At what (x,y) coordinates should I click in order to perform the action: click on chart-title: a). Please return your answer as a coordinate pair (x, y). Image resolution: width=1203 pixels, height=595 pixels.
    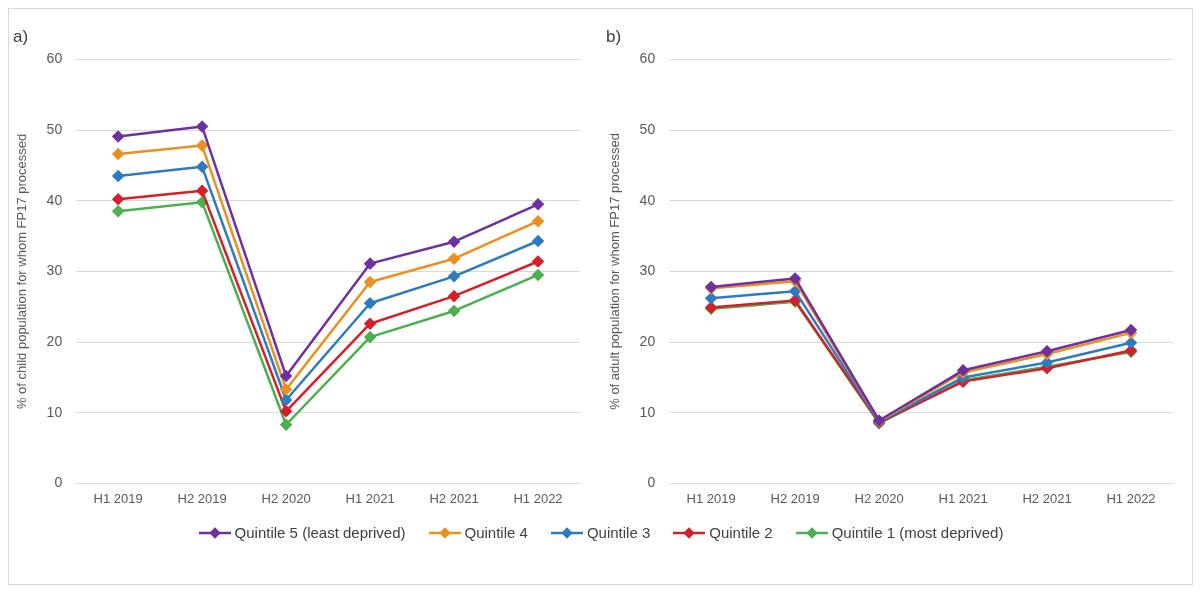
    Looking at the image, I should click on (21, 36).